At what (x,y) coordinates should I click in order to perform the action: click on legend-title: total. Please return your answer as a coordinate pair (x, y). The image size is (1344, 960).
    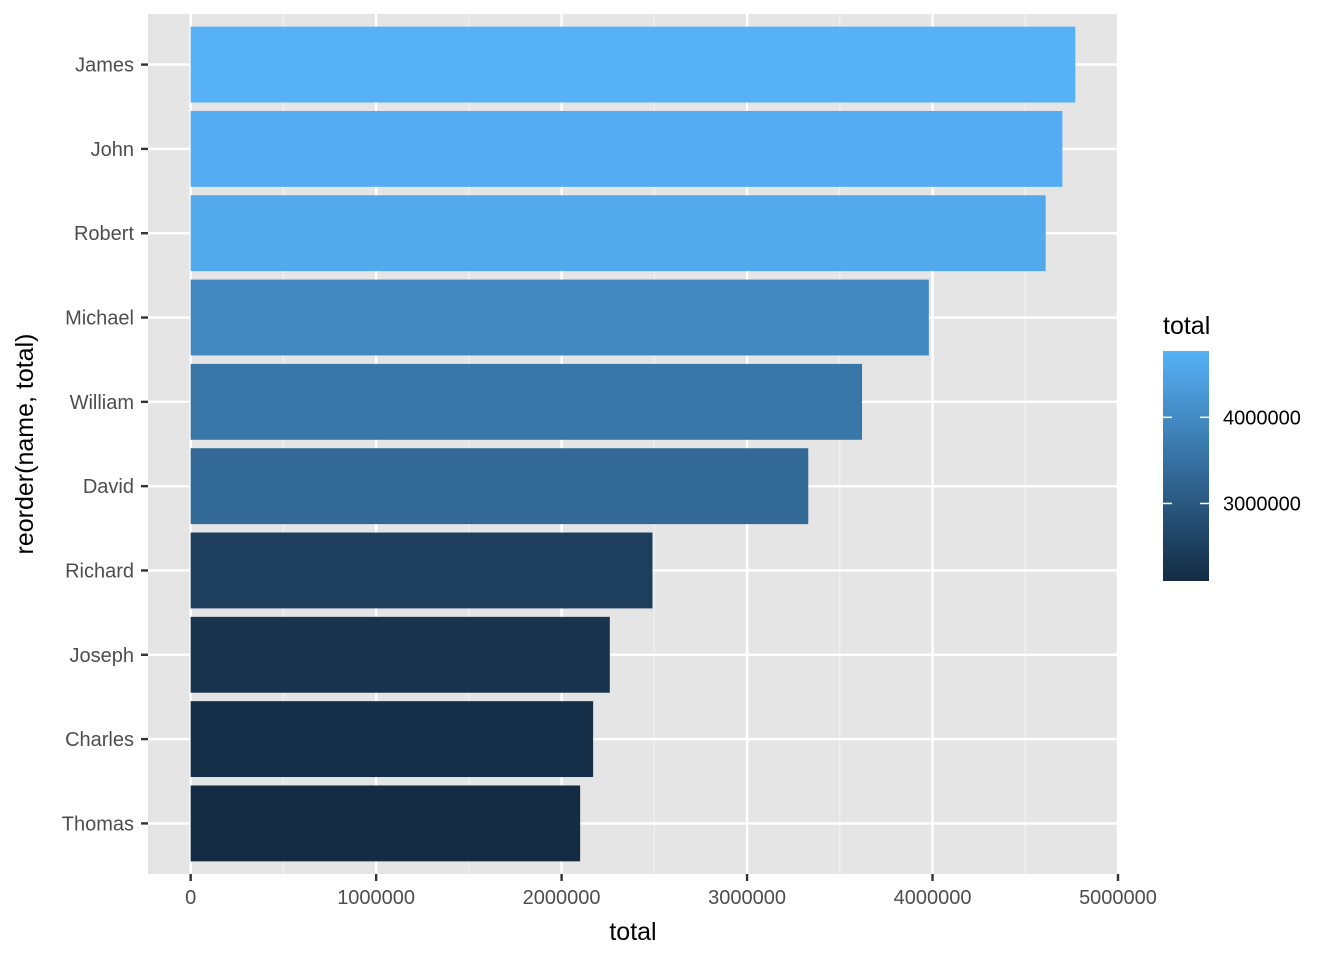
    Looking at the image, I should click on (1186, 326).